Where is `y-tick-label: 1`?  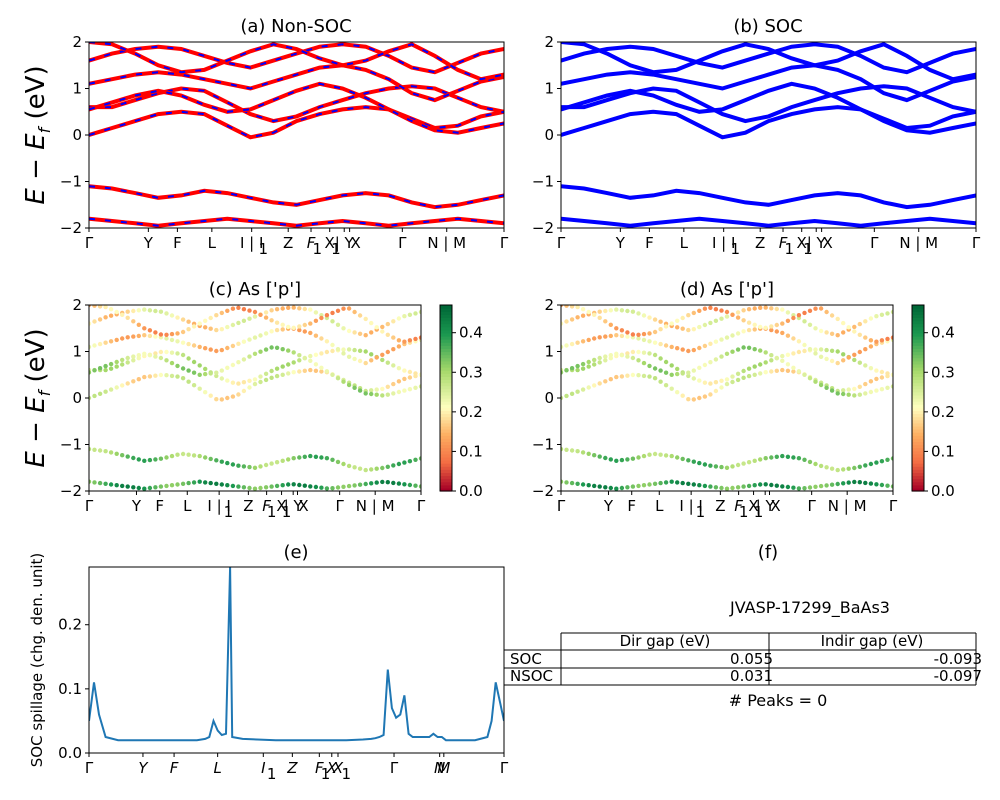
y-tick-label: 1 is located at coordinates (549, 352).